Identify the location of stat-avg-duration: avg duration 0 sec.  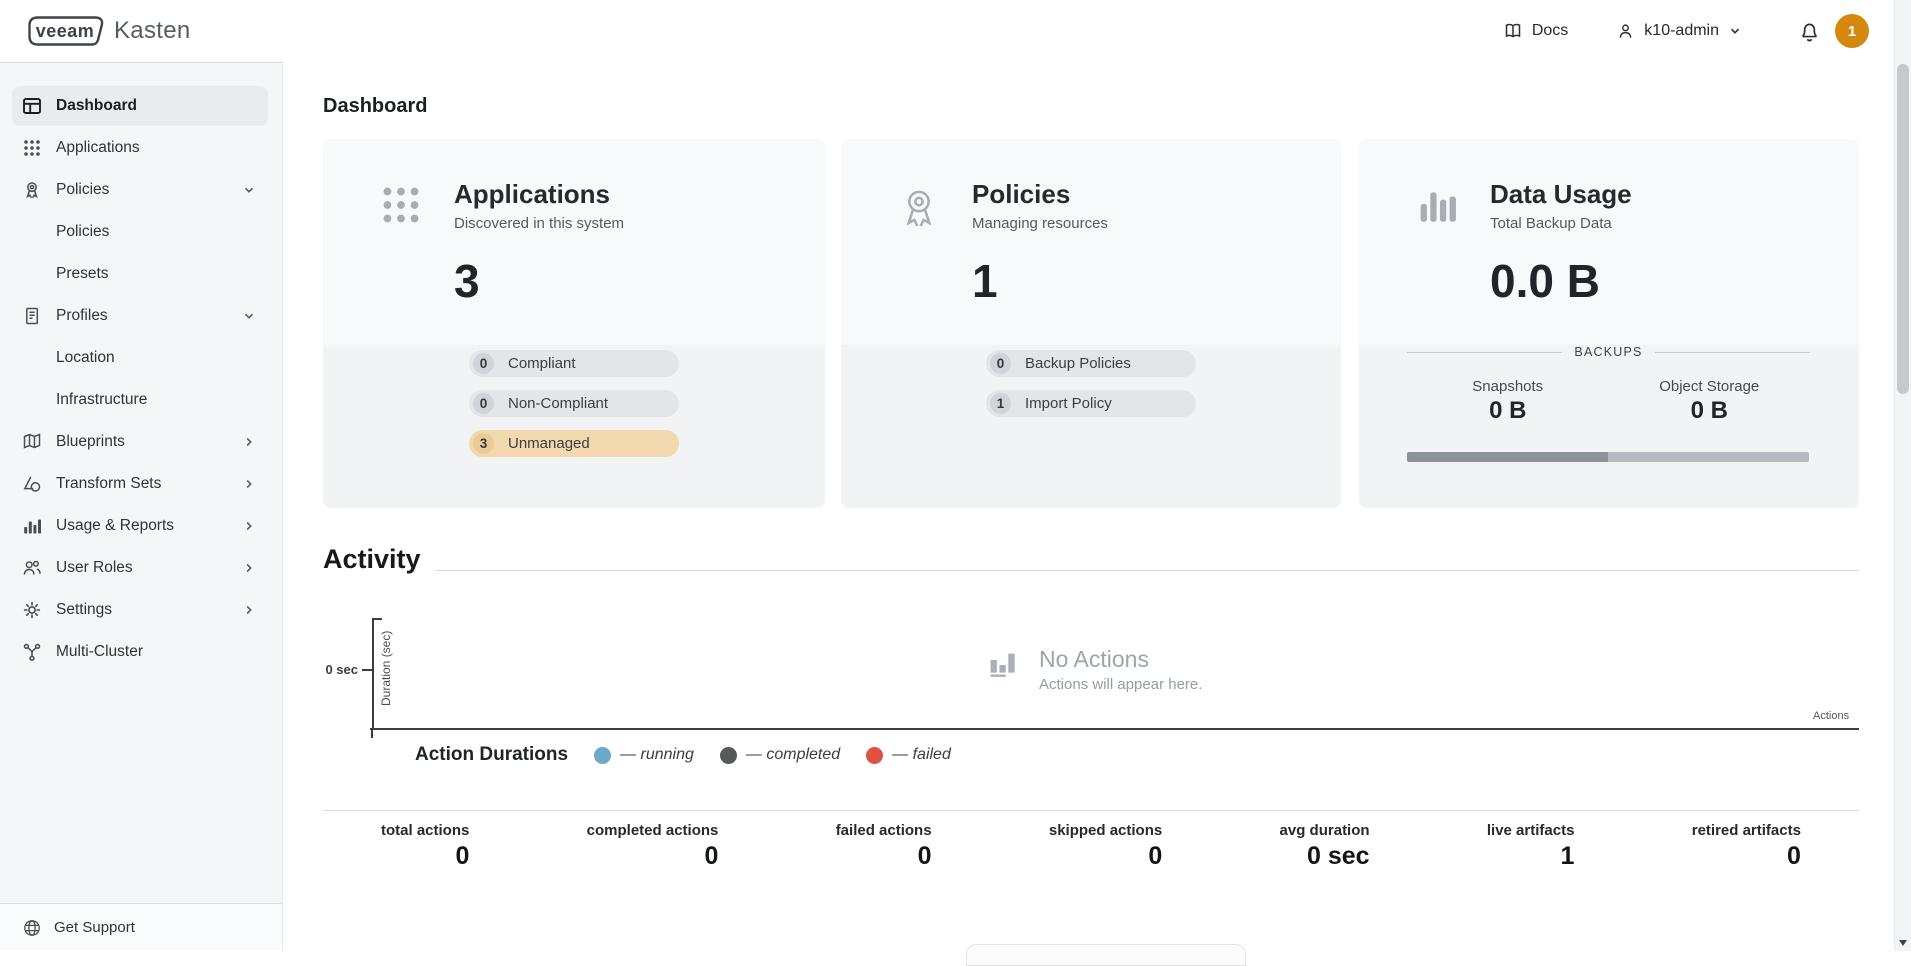
(1325, 846).